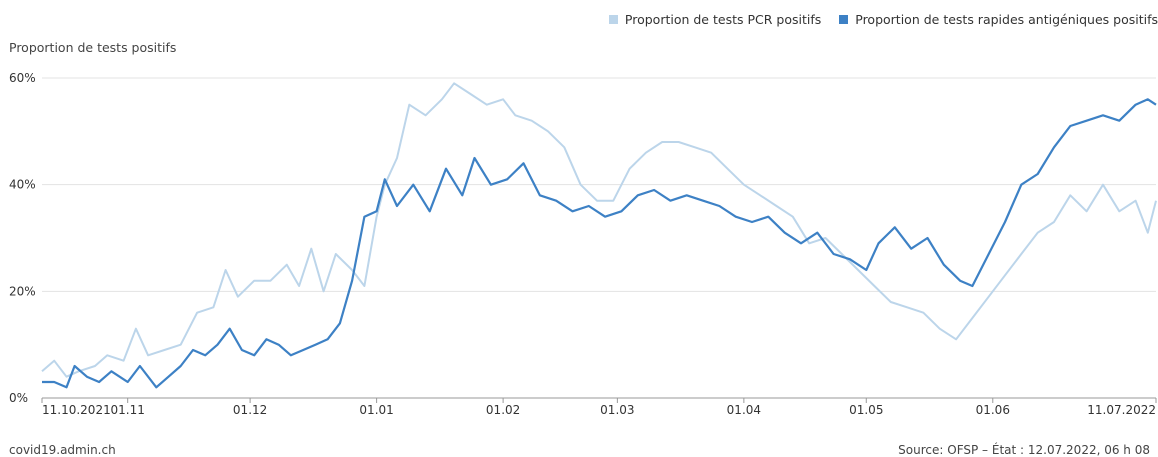 The image size is (1158, 457). Describe the element at coordinates (993, 410) in the screenshot. I see `x-tick-label: 01.06` at that location.